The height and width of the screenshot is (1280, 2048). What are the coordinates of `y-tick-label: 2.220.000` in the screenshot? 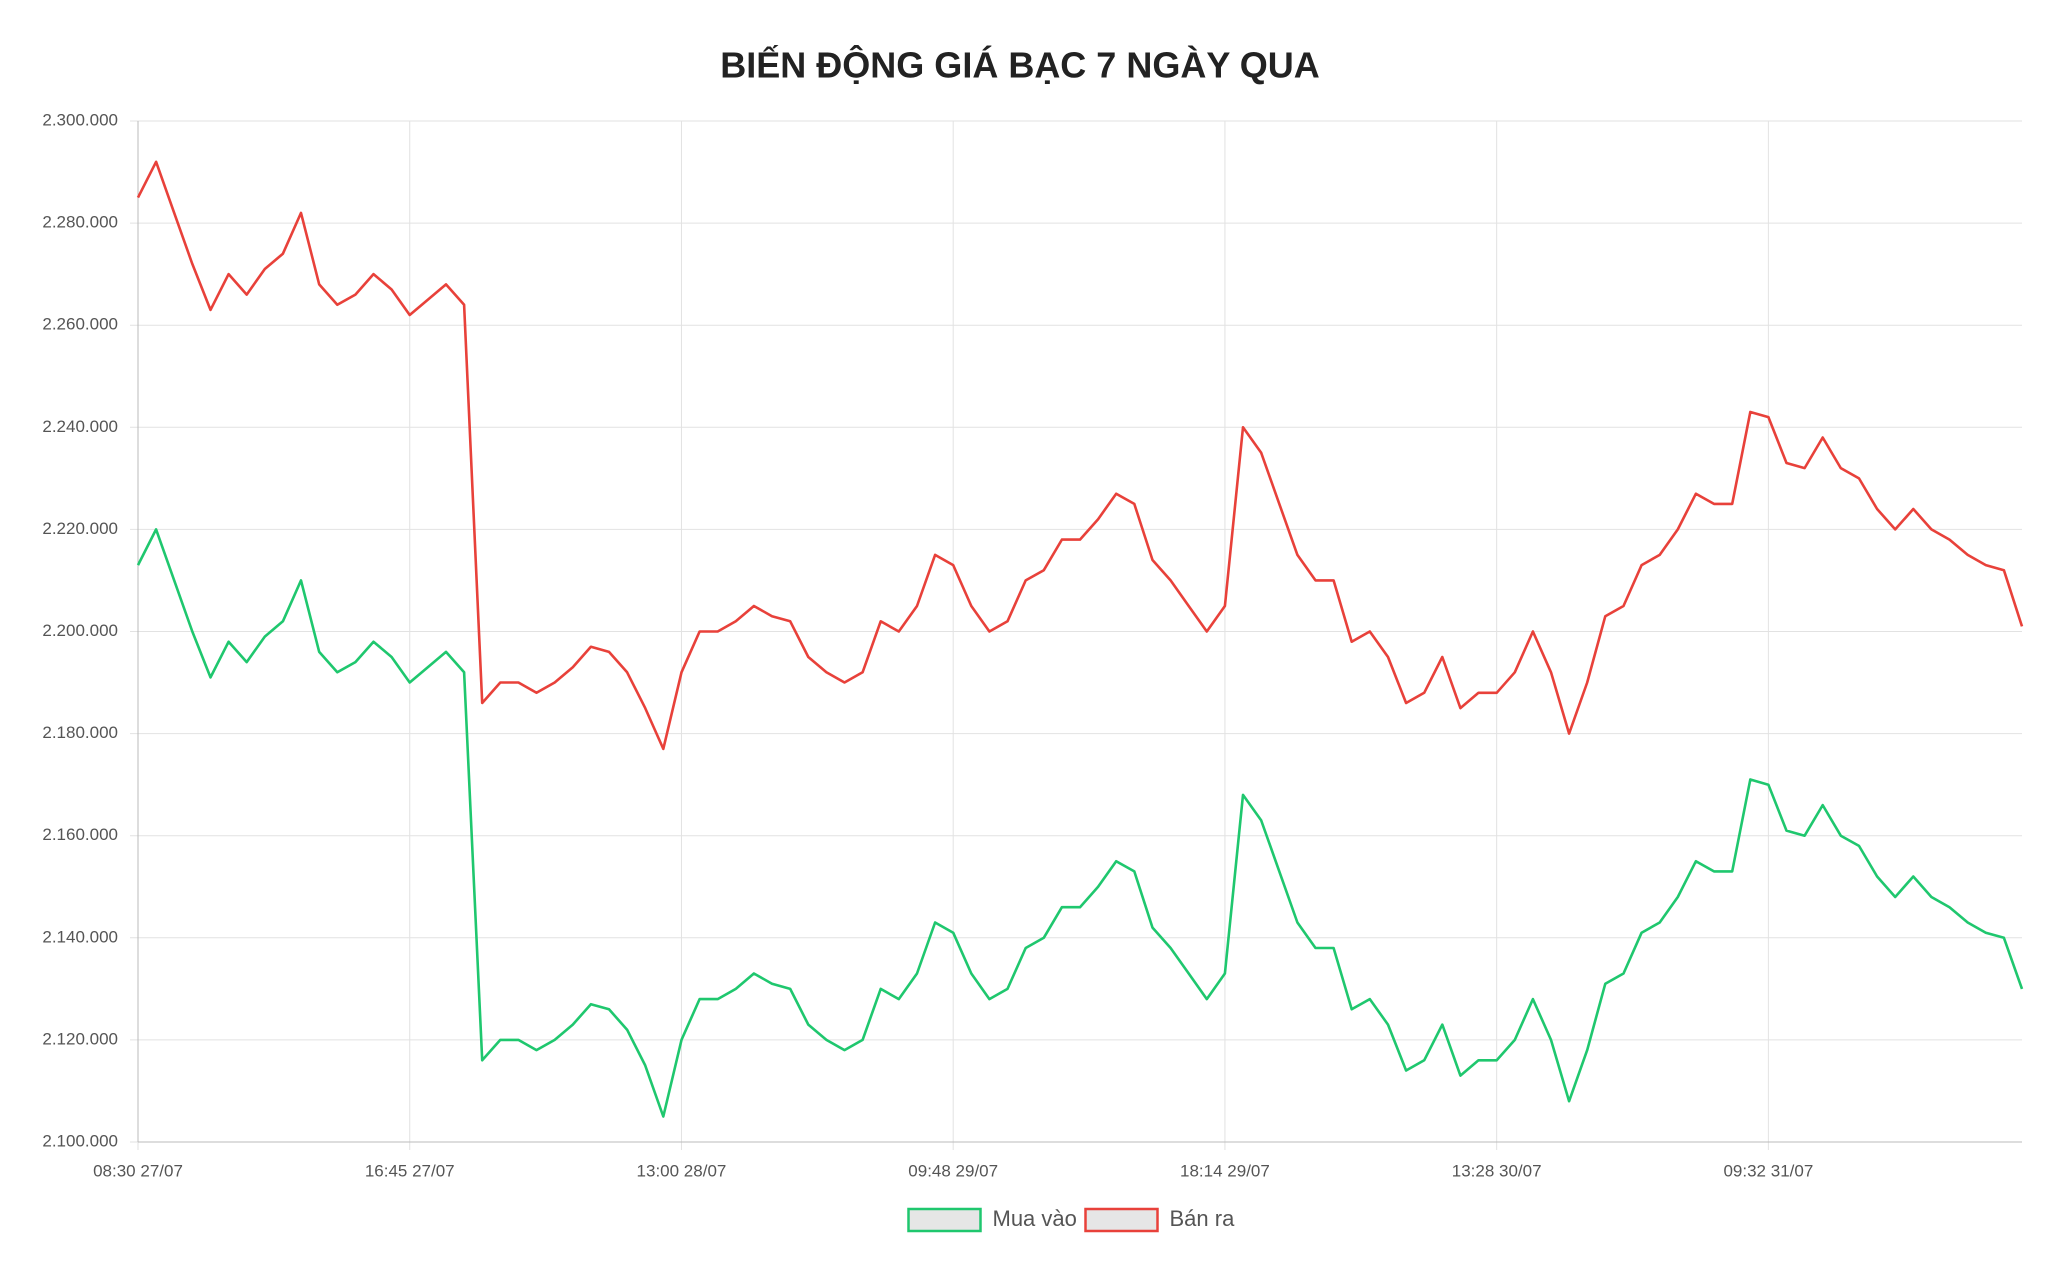 It's located at (80, 528).